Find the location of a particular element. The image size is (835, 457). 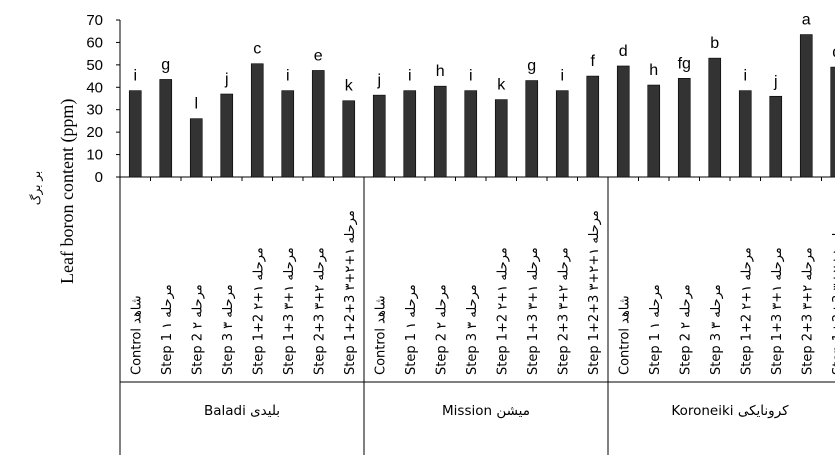

significance-letter: c is located at coordinates (257, 49).